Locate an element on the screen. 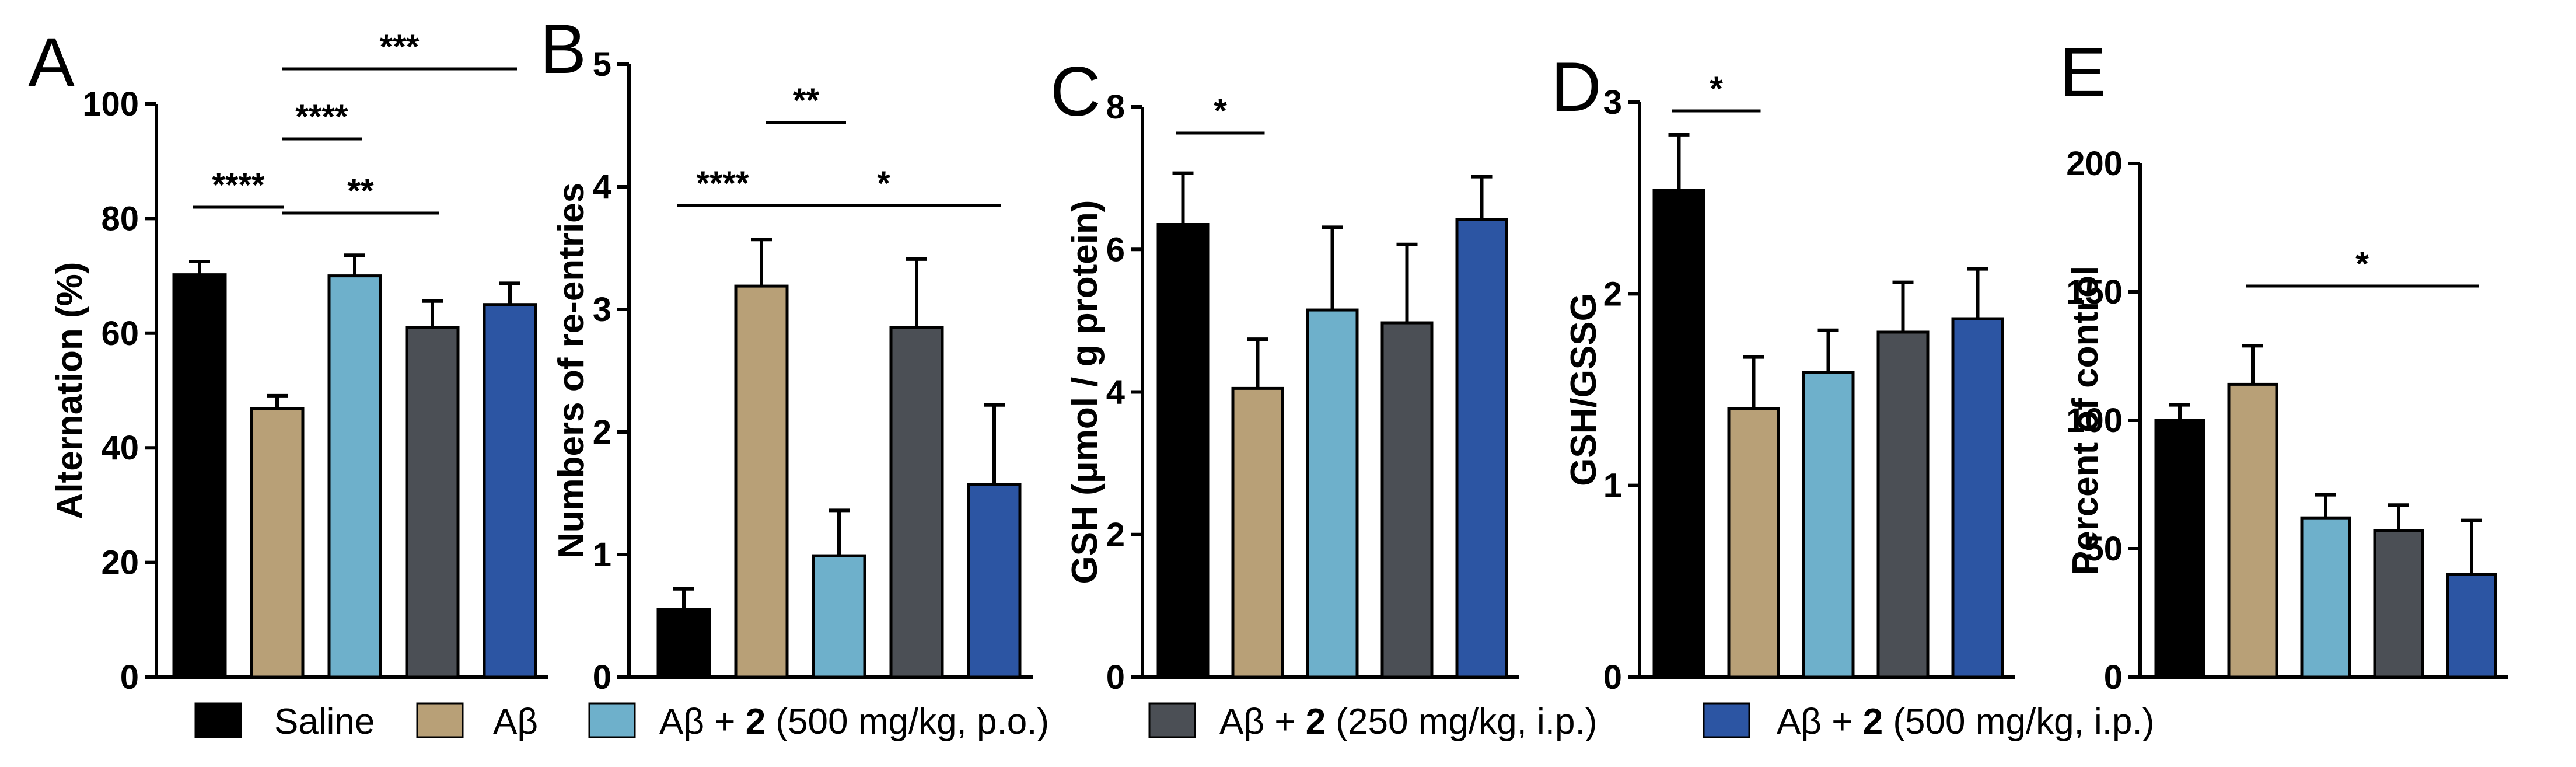  legend-swatch-saline is located at coordinates (218, 720).